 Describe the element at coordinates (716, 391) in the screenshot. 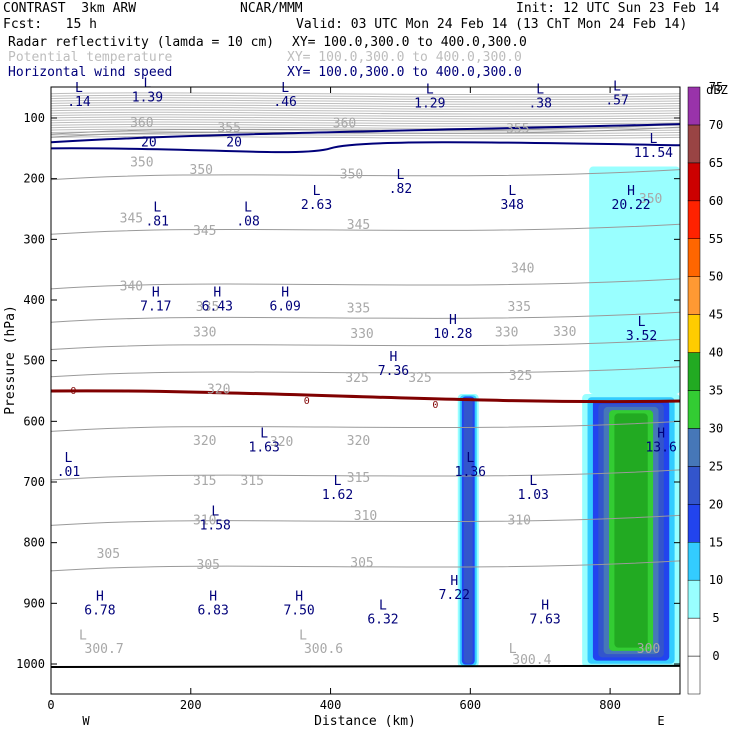

I see `colorbar-tick-label: 35` at that location.